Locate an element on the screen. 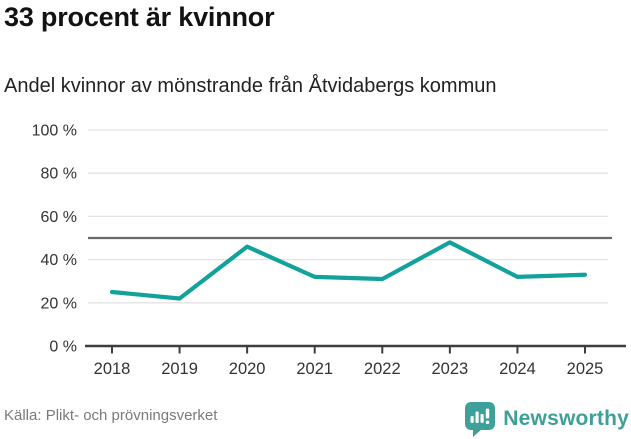  y-tick-label-20: 20 % is located at coordinates (59, 303).